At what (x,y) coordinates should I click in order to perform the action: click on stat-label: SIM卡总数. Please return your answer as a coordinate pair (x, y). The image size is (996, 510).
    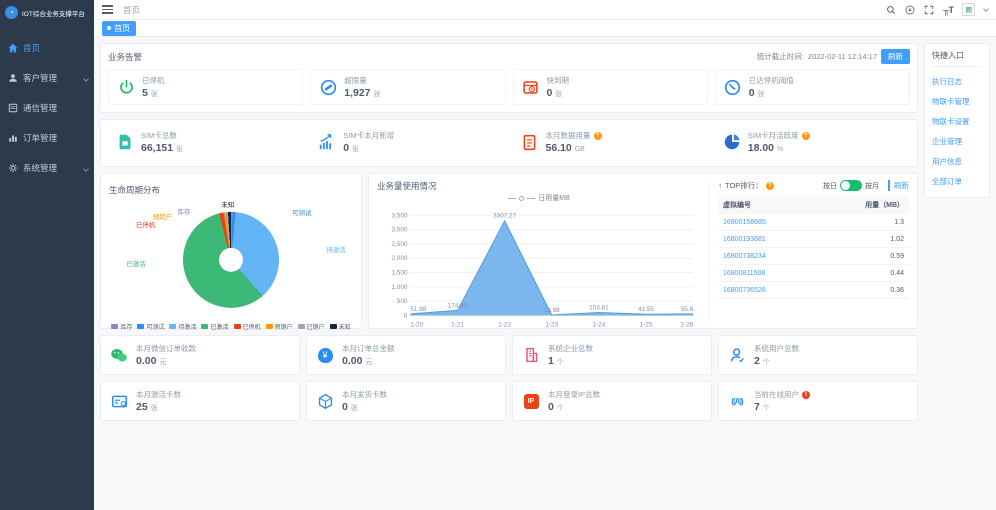
    Looking at the image, I should click on (159, 135).